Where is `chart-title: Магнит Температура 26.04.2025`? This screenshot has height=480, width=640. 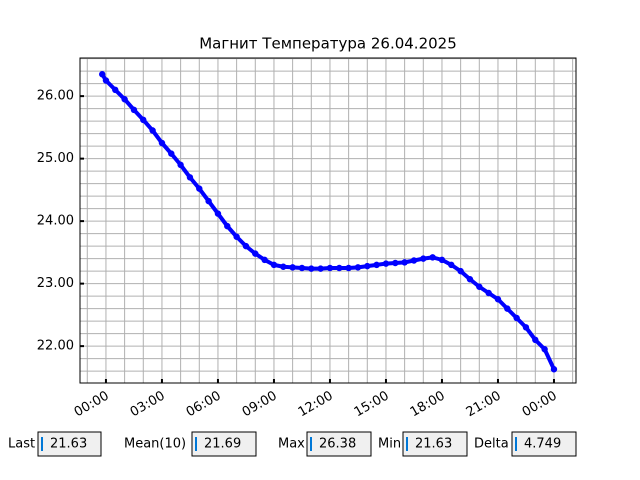 chart-title: Магнит Температура 26.04.2025 is located at coordinates (328, 44).